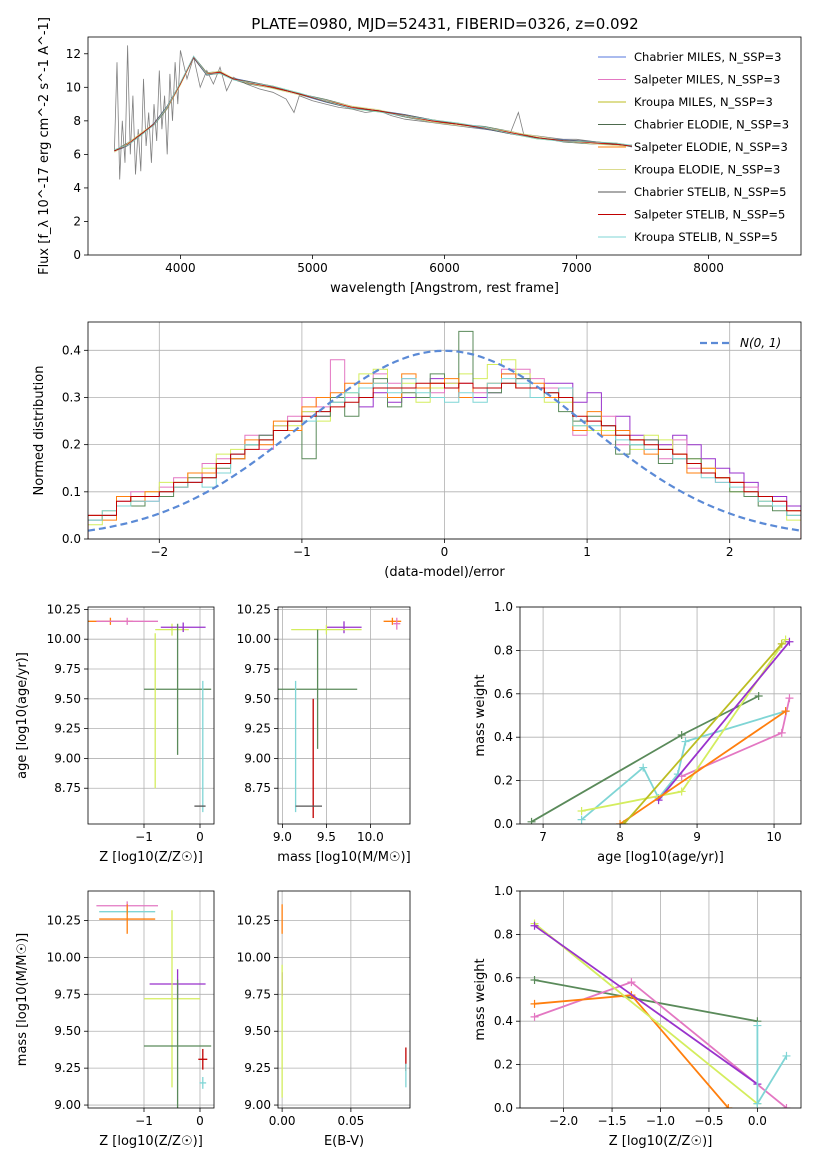 The image size is (819, 1170). I want to click on x-tick-label: 1, so click(587, 552).